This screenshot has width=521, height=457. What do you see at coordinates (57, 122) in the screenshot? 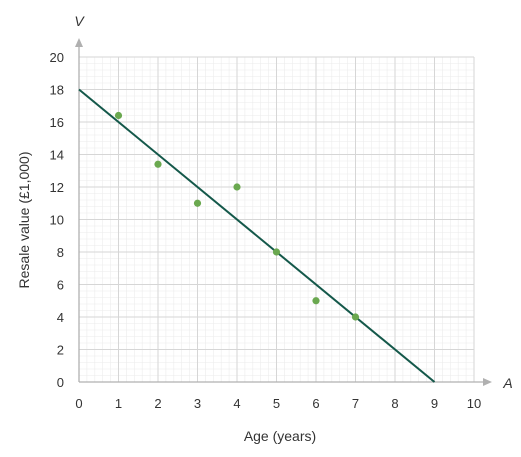
I see `y-tick-label: 16` at bounding box center [57, 122].